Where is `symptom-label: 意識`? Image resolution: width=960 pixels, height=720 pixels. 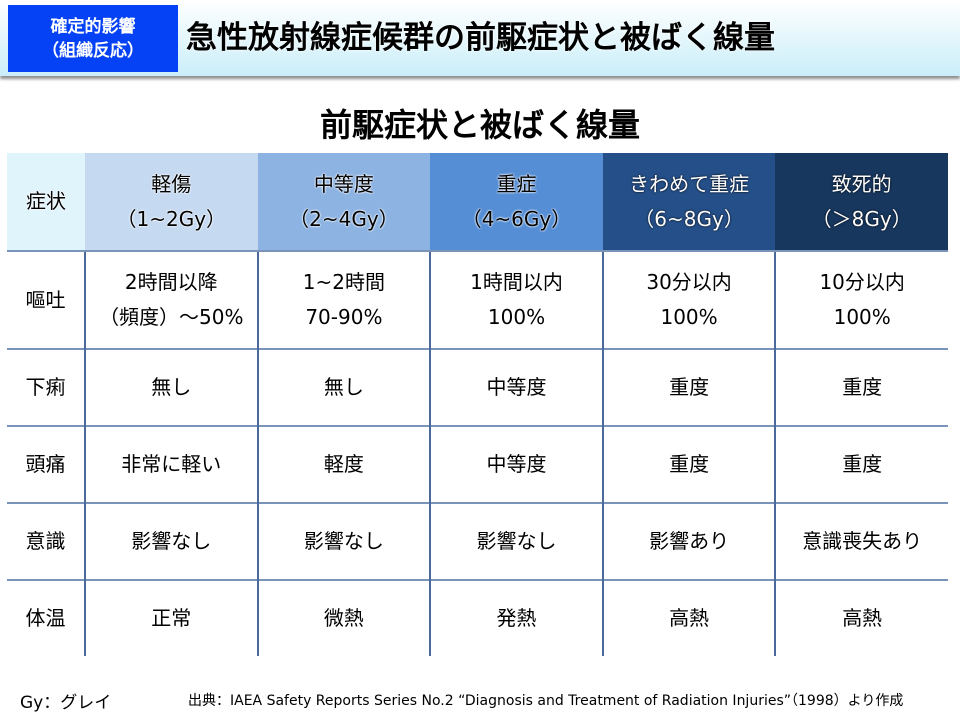 symptom-label: 意識 is located at coordinates (46, 541).